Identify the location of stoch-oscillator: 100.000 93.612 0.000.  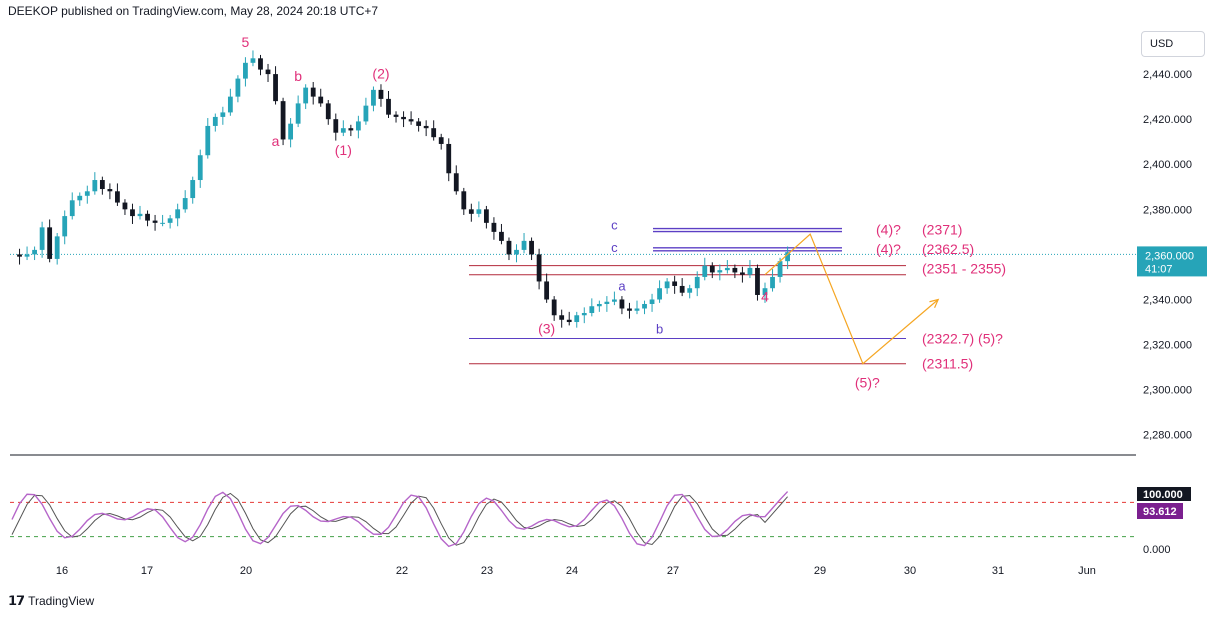
(600, 521).